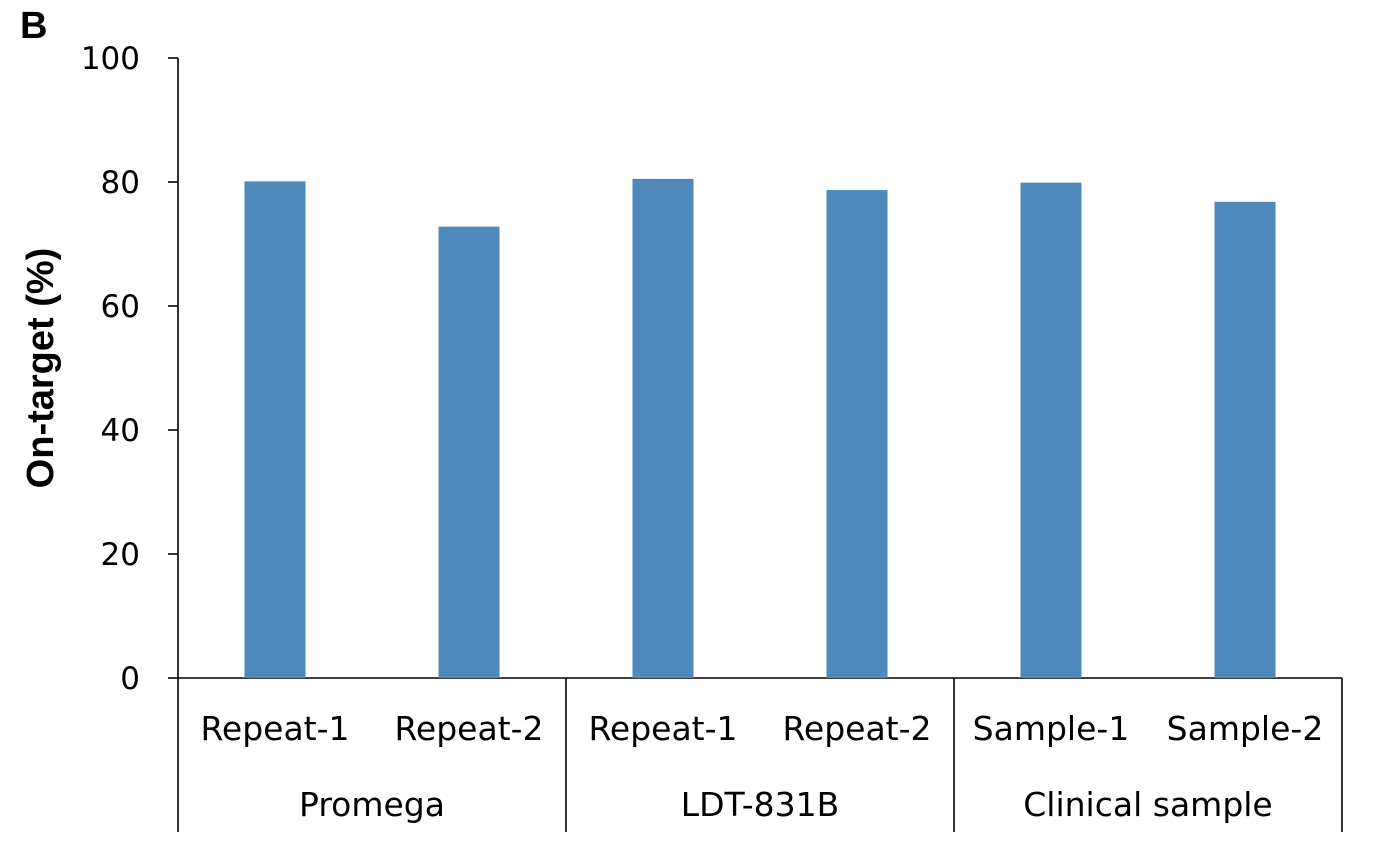 The height and width of the screenshot is (859, 1391). Describe the element at coordinates (120, 555) in the screenshot. I see `y-tick-label: 20` at that location.